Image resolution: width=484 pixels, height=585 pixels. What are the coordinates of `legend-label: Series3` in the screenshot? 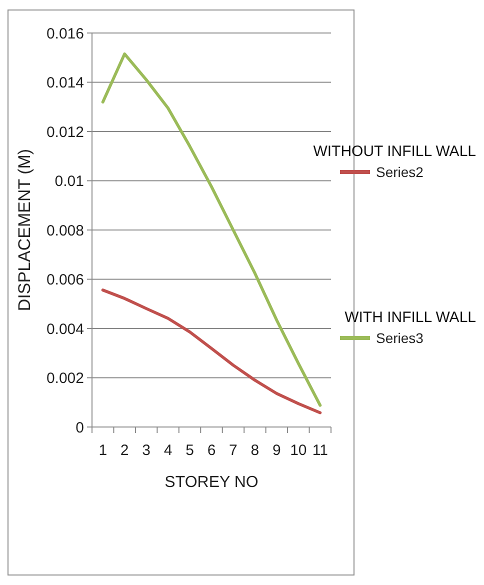 It's located at (400, 338).